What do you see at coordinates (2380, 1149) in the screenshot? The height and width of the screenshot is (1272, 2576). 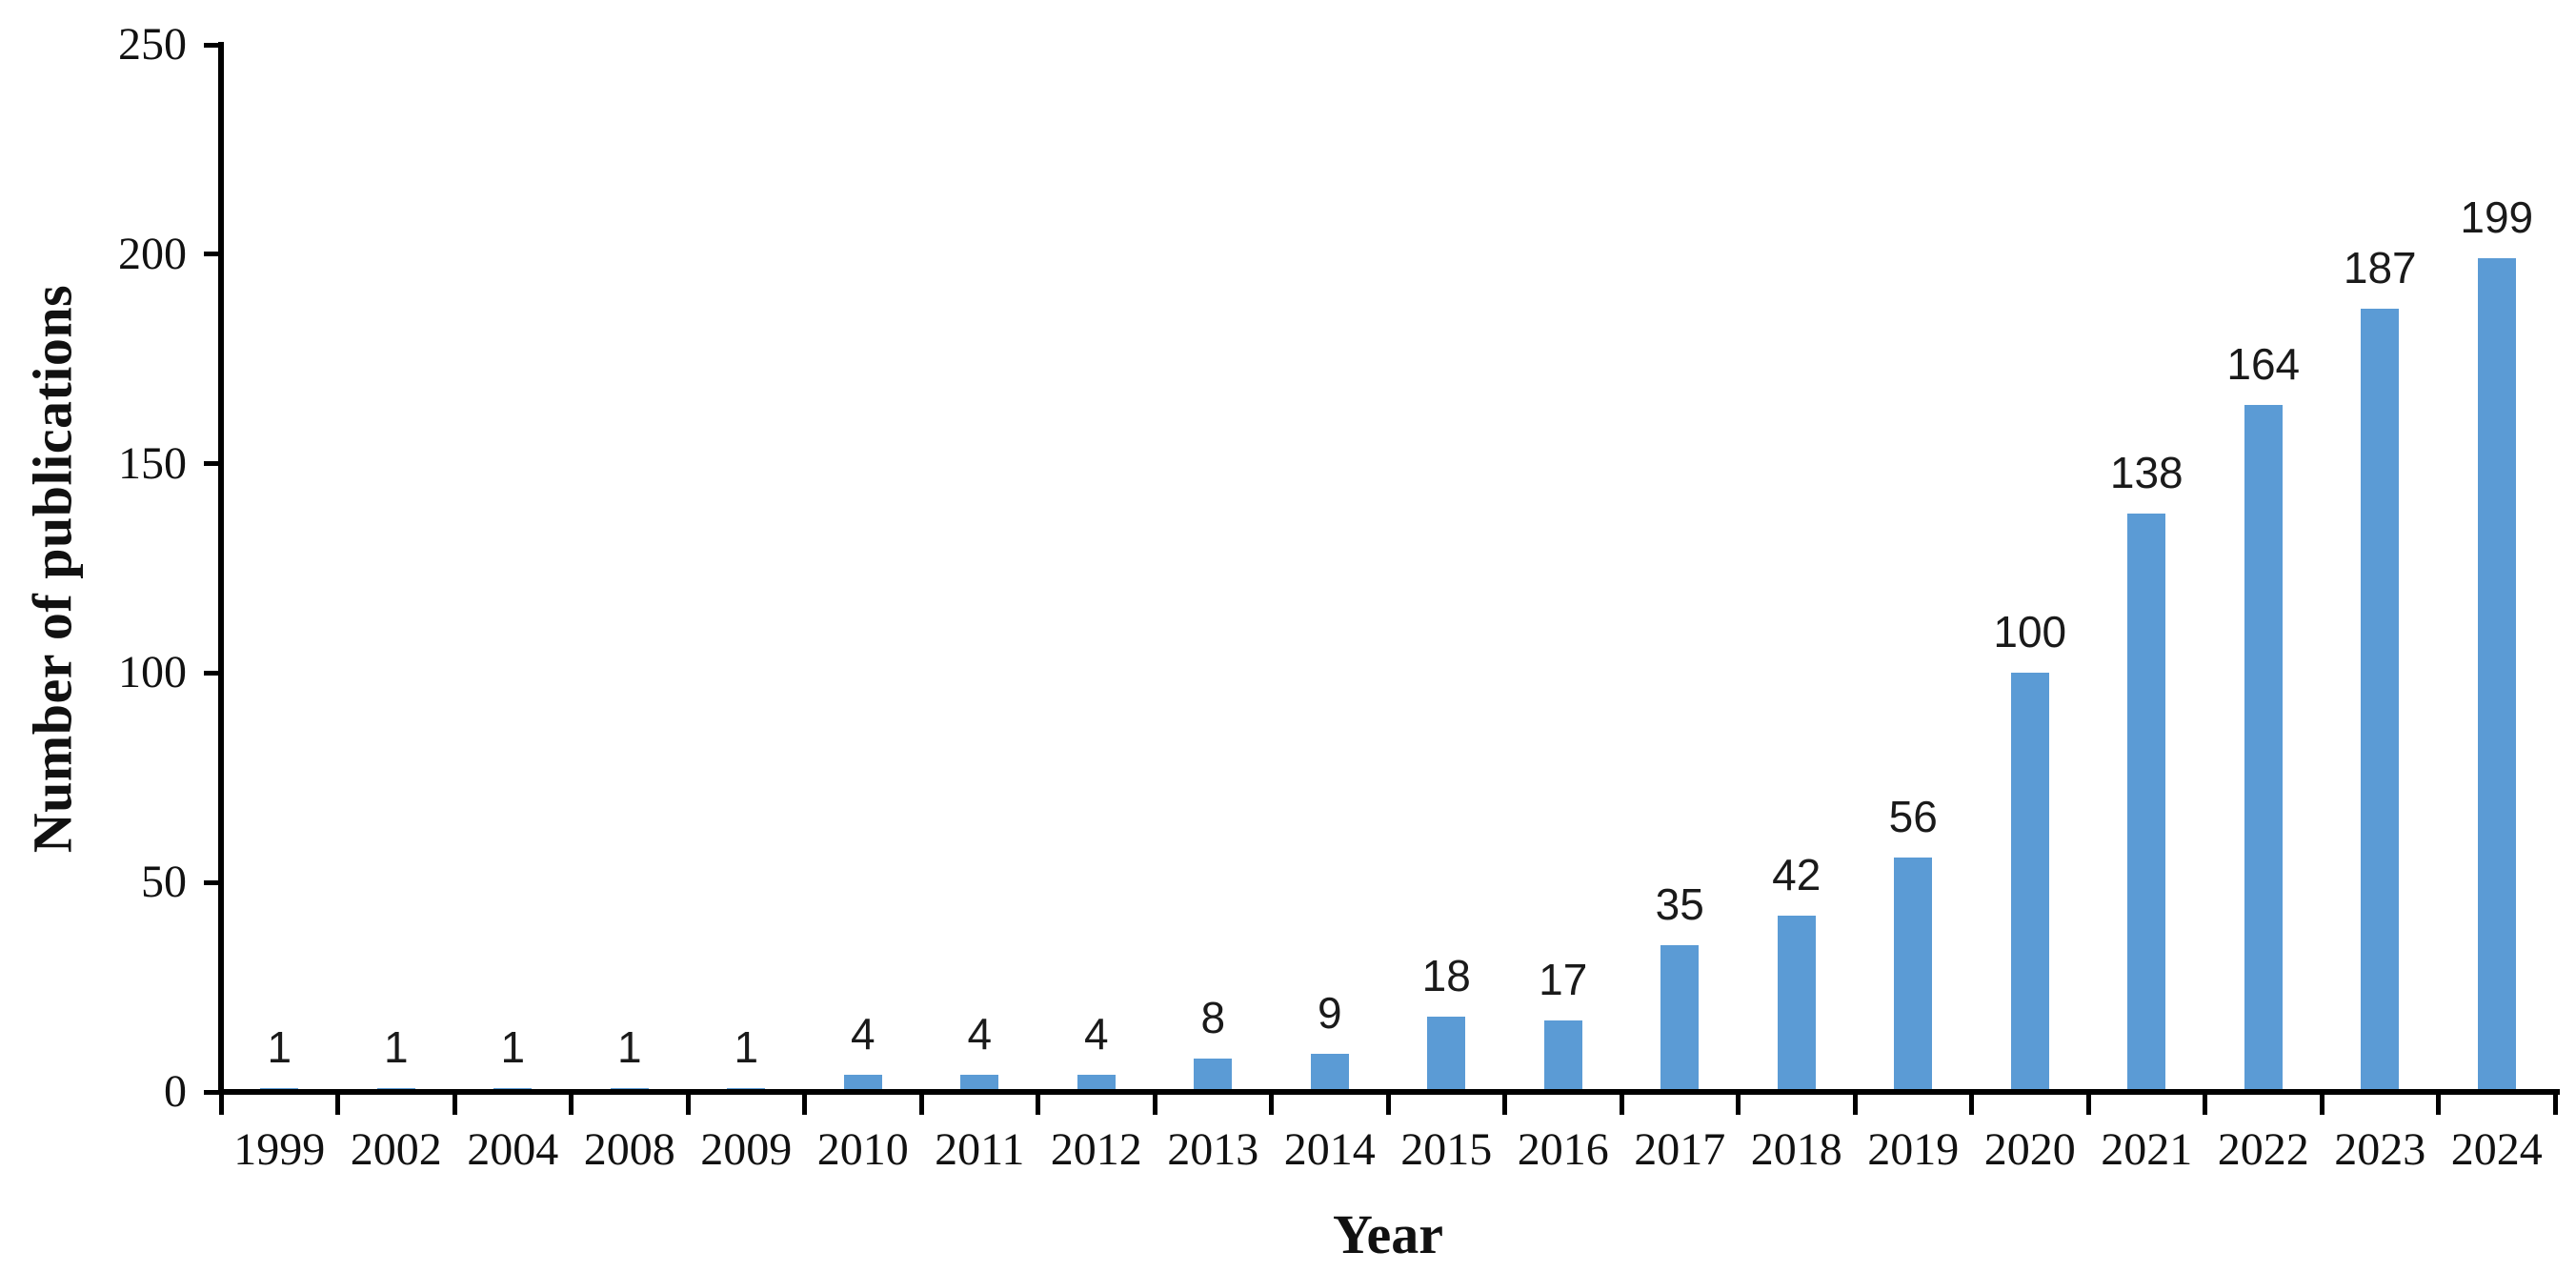 I see `x-tick-label: 2023` at bounding box center [2380, 1149].